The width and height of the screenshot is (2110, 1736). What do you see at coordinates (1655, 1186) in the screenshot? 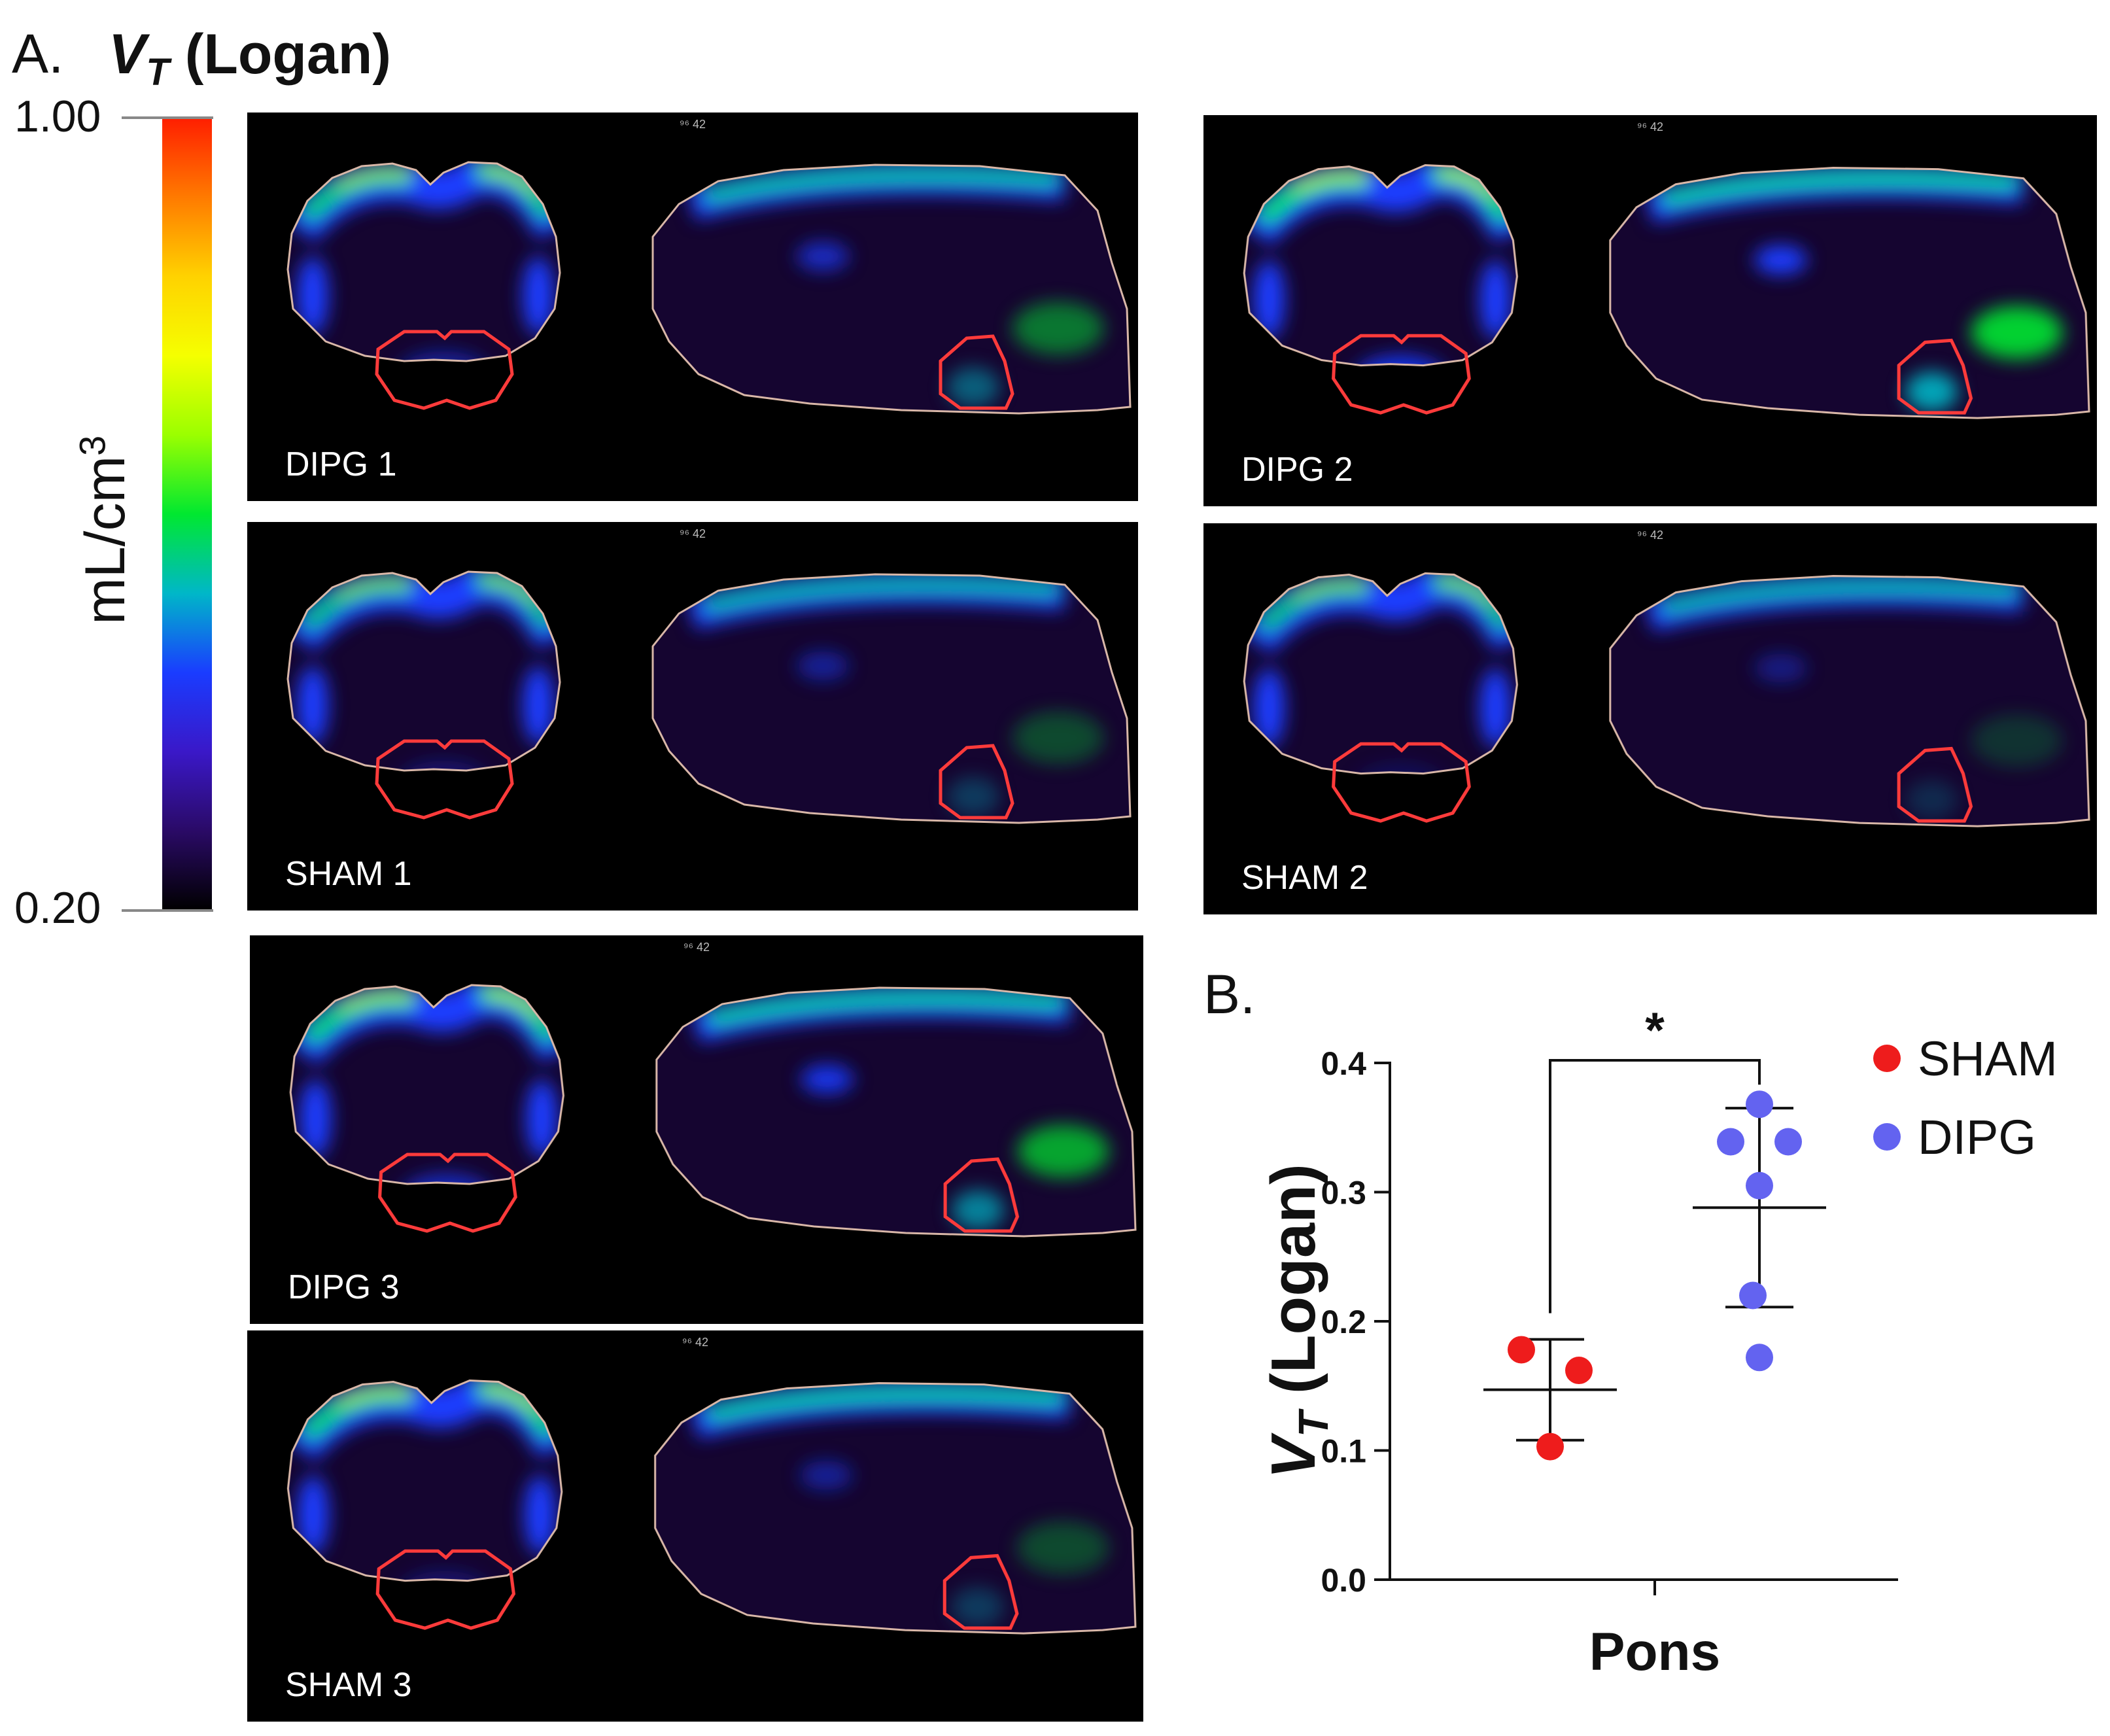
I see `significance-bracket` at bounding box center [1655, 1186].